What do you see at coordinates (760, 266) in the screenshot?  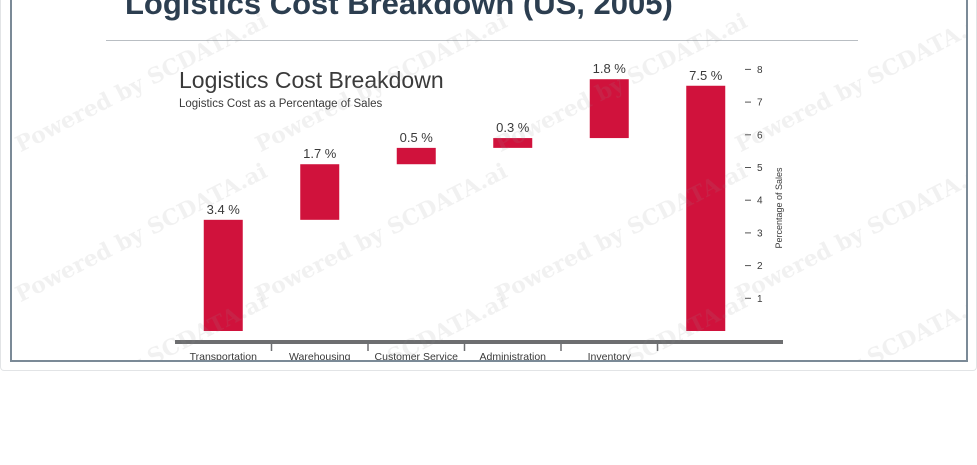 I see `y-tick-label-2: 2` at bounding box center [760, 266].